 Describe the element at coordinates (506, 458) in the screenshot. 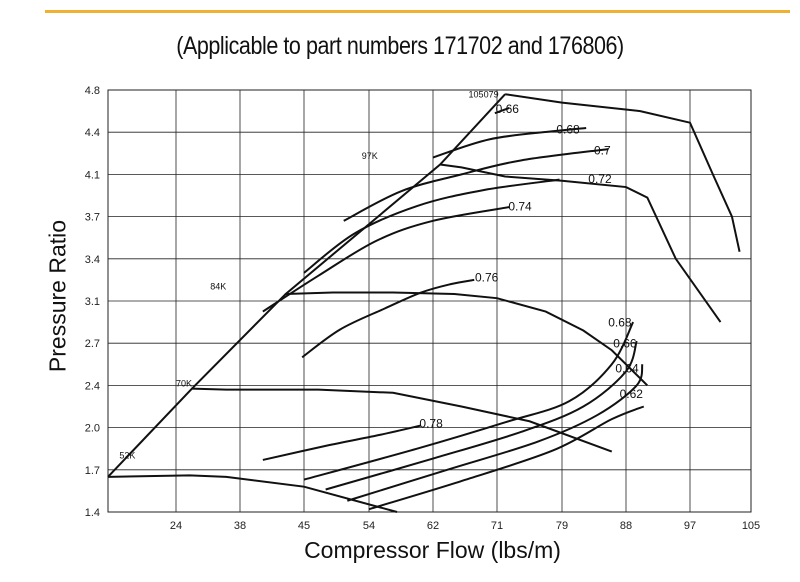

I see `efficiency-contour-0.62` at that location.